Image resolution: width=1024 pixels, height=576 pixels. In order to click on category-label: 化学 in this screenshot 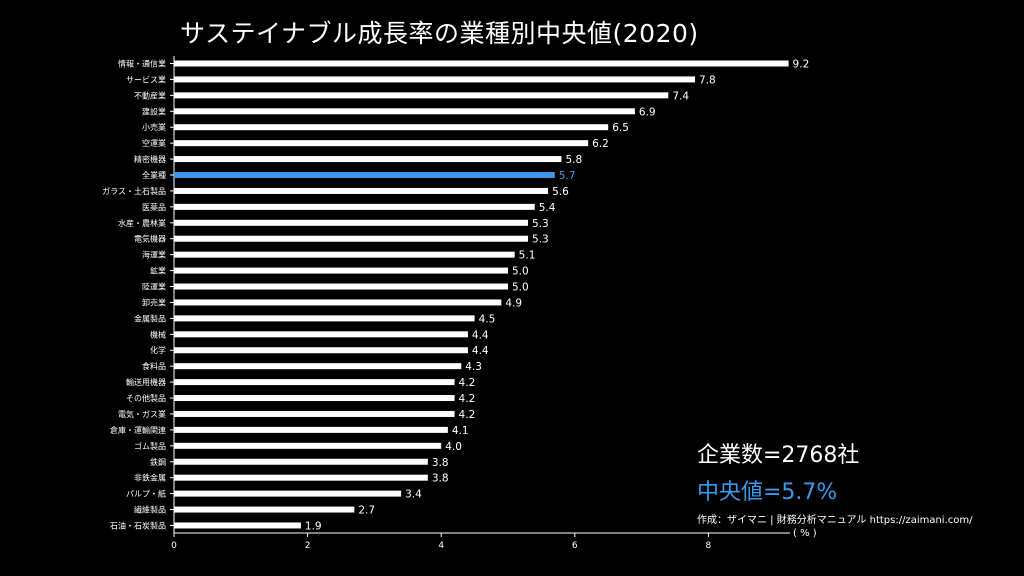, I will do `click(158, 350)`.